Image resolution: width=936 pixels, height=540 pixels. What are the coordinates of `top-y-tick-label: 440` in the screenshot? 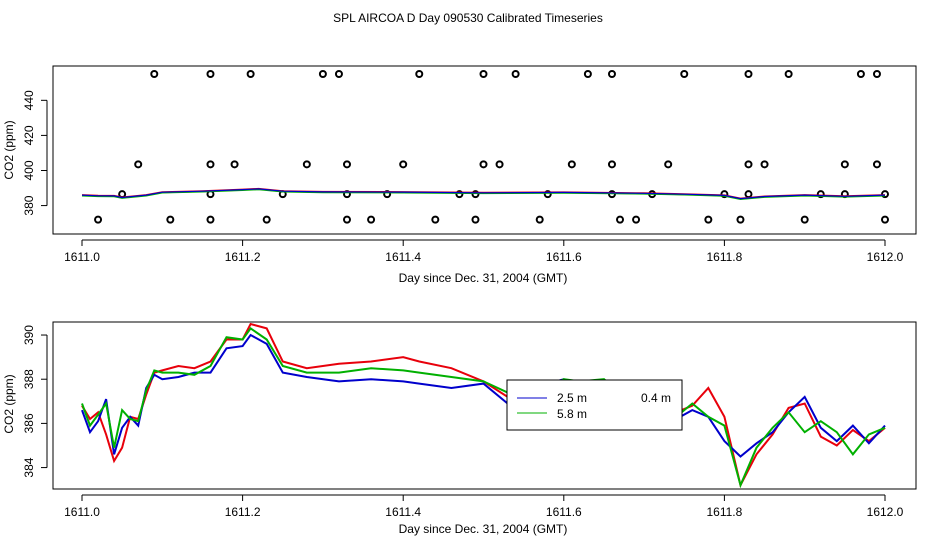 It's located at (29, 100).